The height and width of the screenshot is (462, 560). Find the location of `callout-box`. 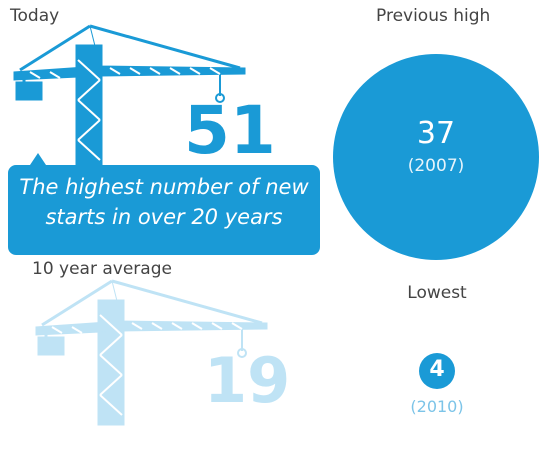

callout-box is located at coordinates (164, 204).